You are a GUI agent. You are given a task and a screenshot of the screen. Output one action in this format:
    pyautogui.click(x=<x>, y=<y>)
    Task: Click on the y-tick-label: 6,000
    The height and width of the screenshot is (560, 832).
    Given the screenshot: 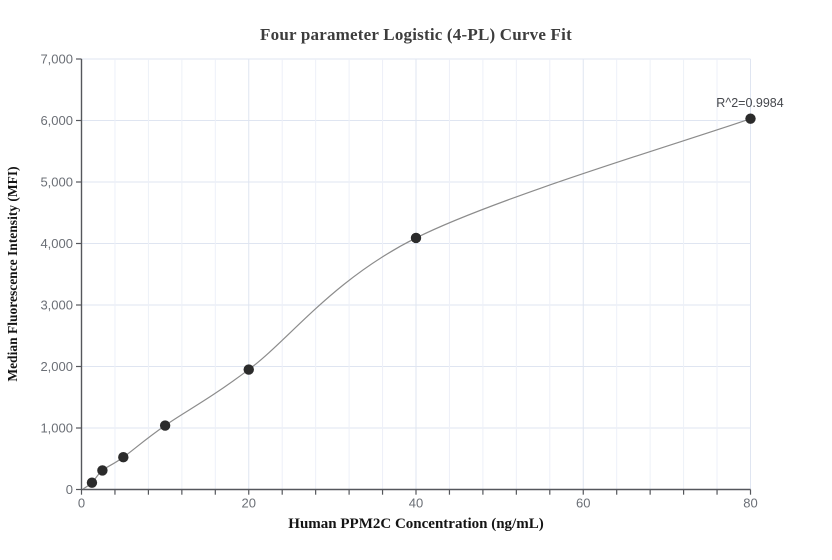 What is the action you would take?
    pyautogui.click(x=56, y=120)
    